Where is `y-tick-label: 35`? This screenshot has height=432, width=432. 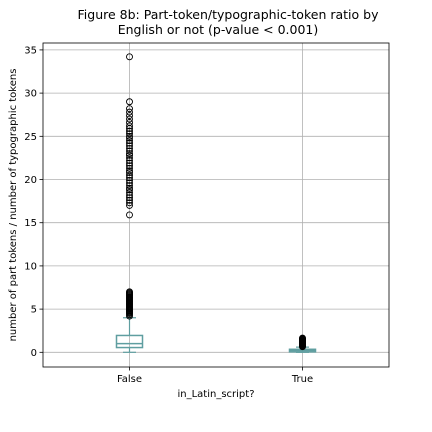 y-tick-label: 35 is located at coordinates (30, 50).